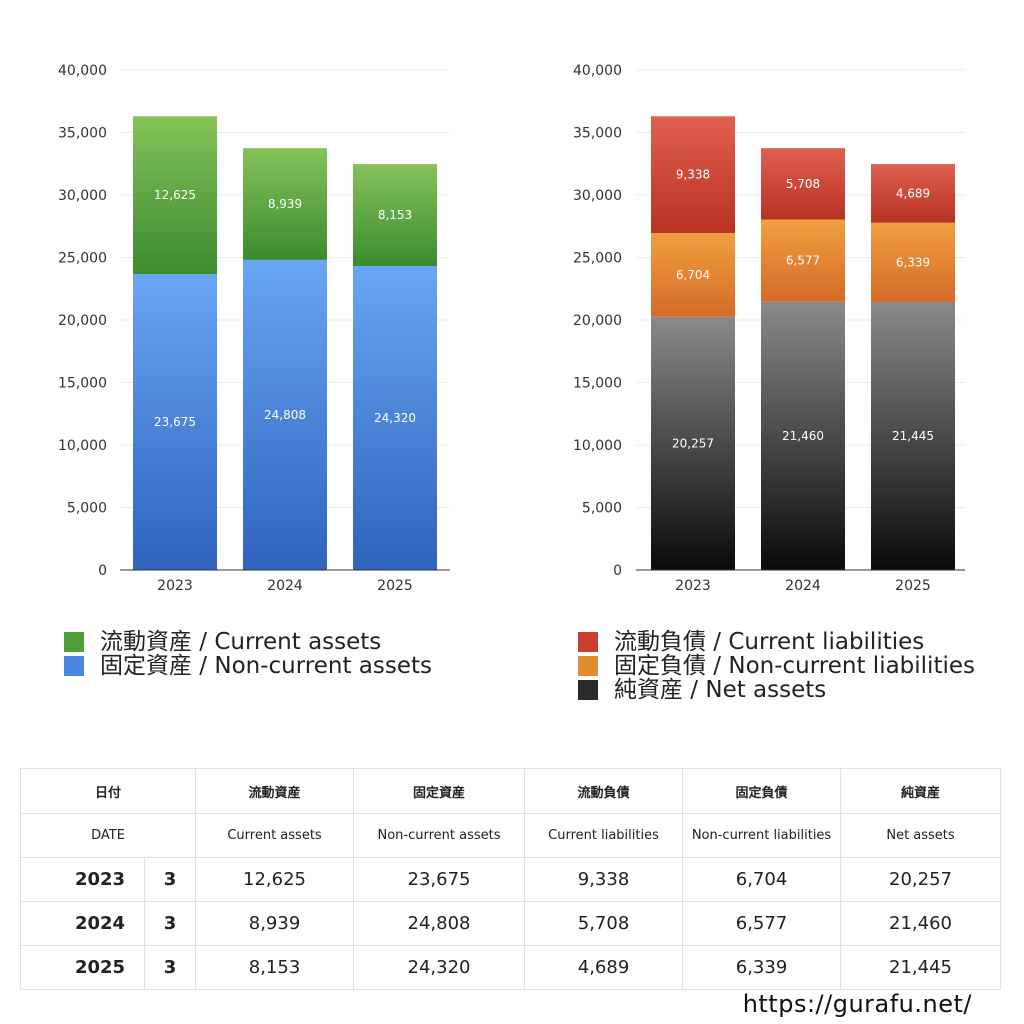 The width and height of the screenshot is (1024, 1024). I want to click on bar-value-label: 8,939, so click(285, 204).